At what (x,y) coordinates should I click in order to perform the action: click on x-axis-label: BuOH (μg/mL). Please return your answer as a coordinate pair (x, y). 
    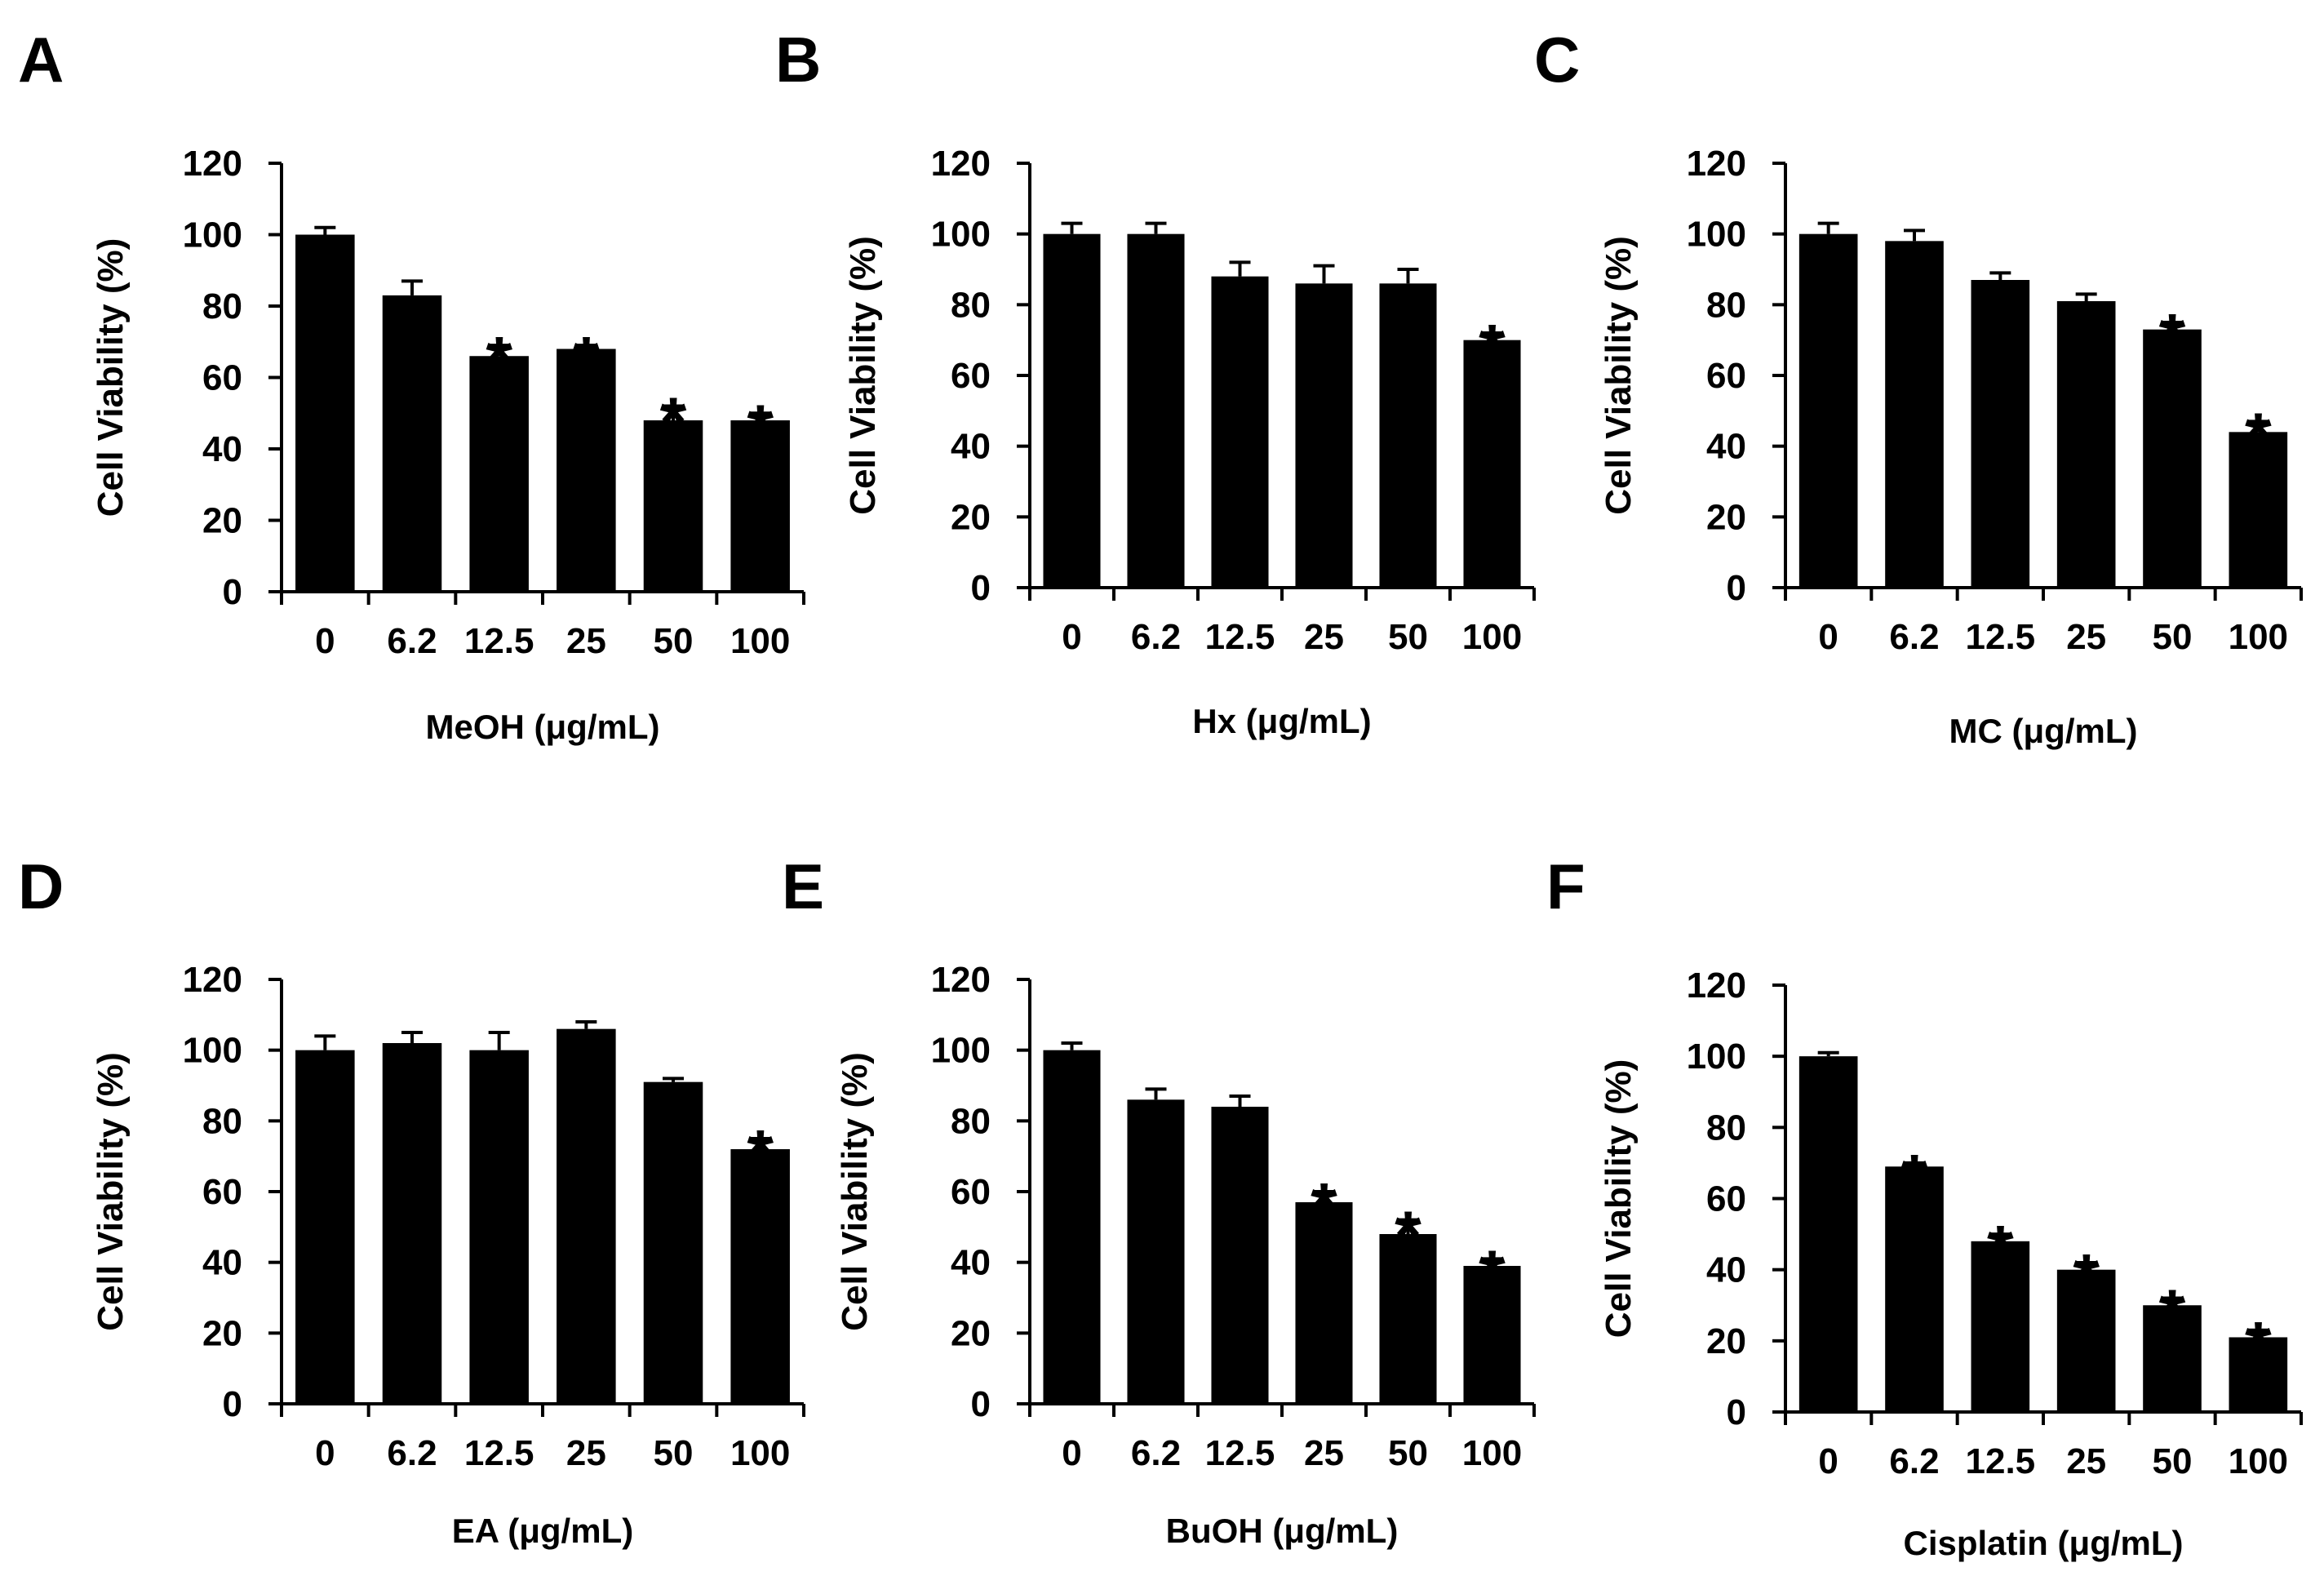
    Looking at the image, I should click on (1282, 1531).